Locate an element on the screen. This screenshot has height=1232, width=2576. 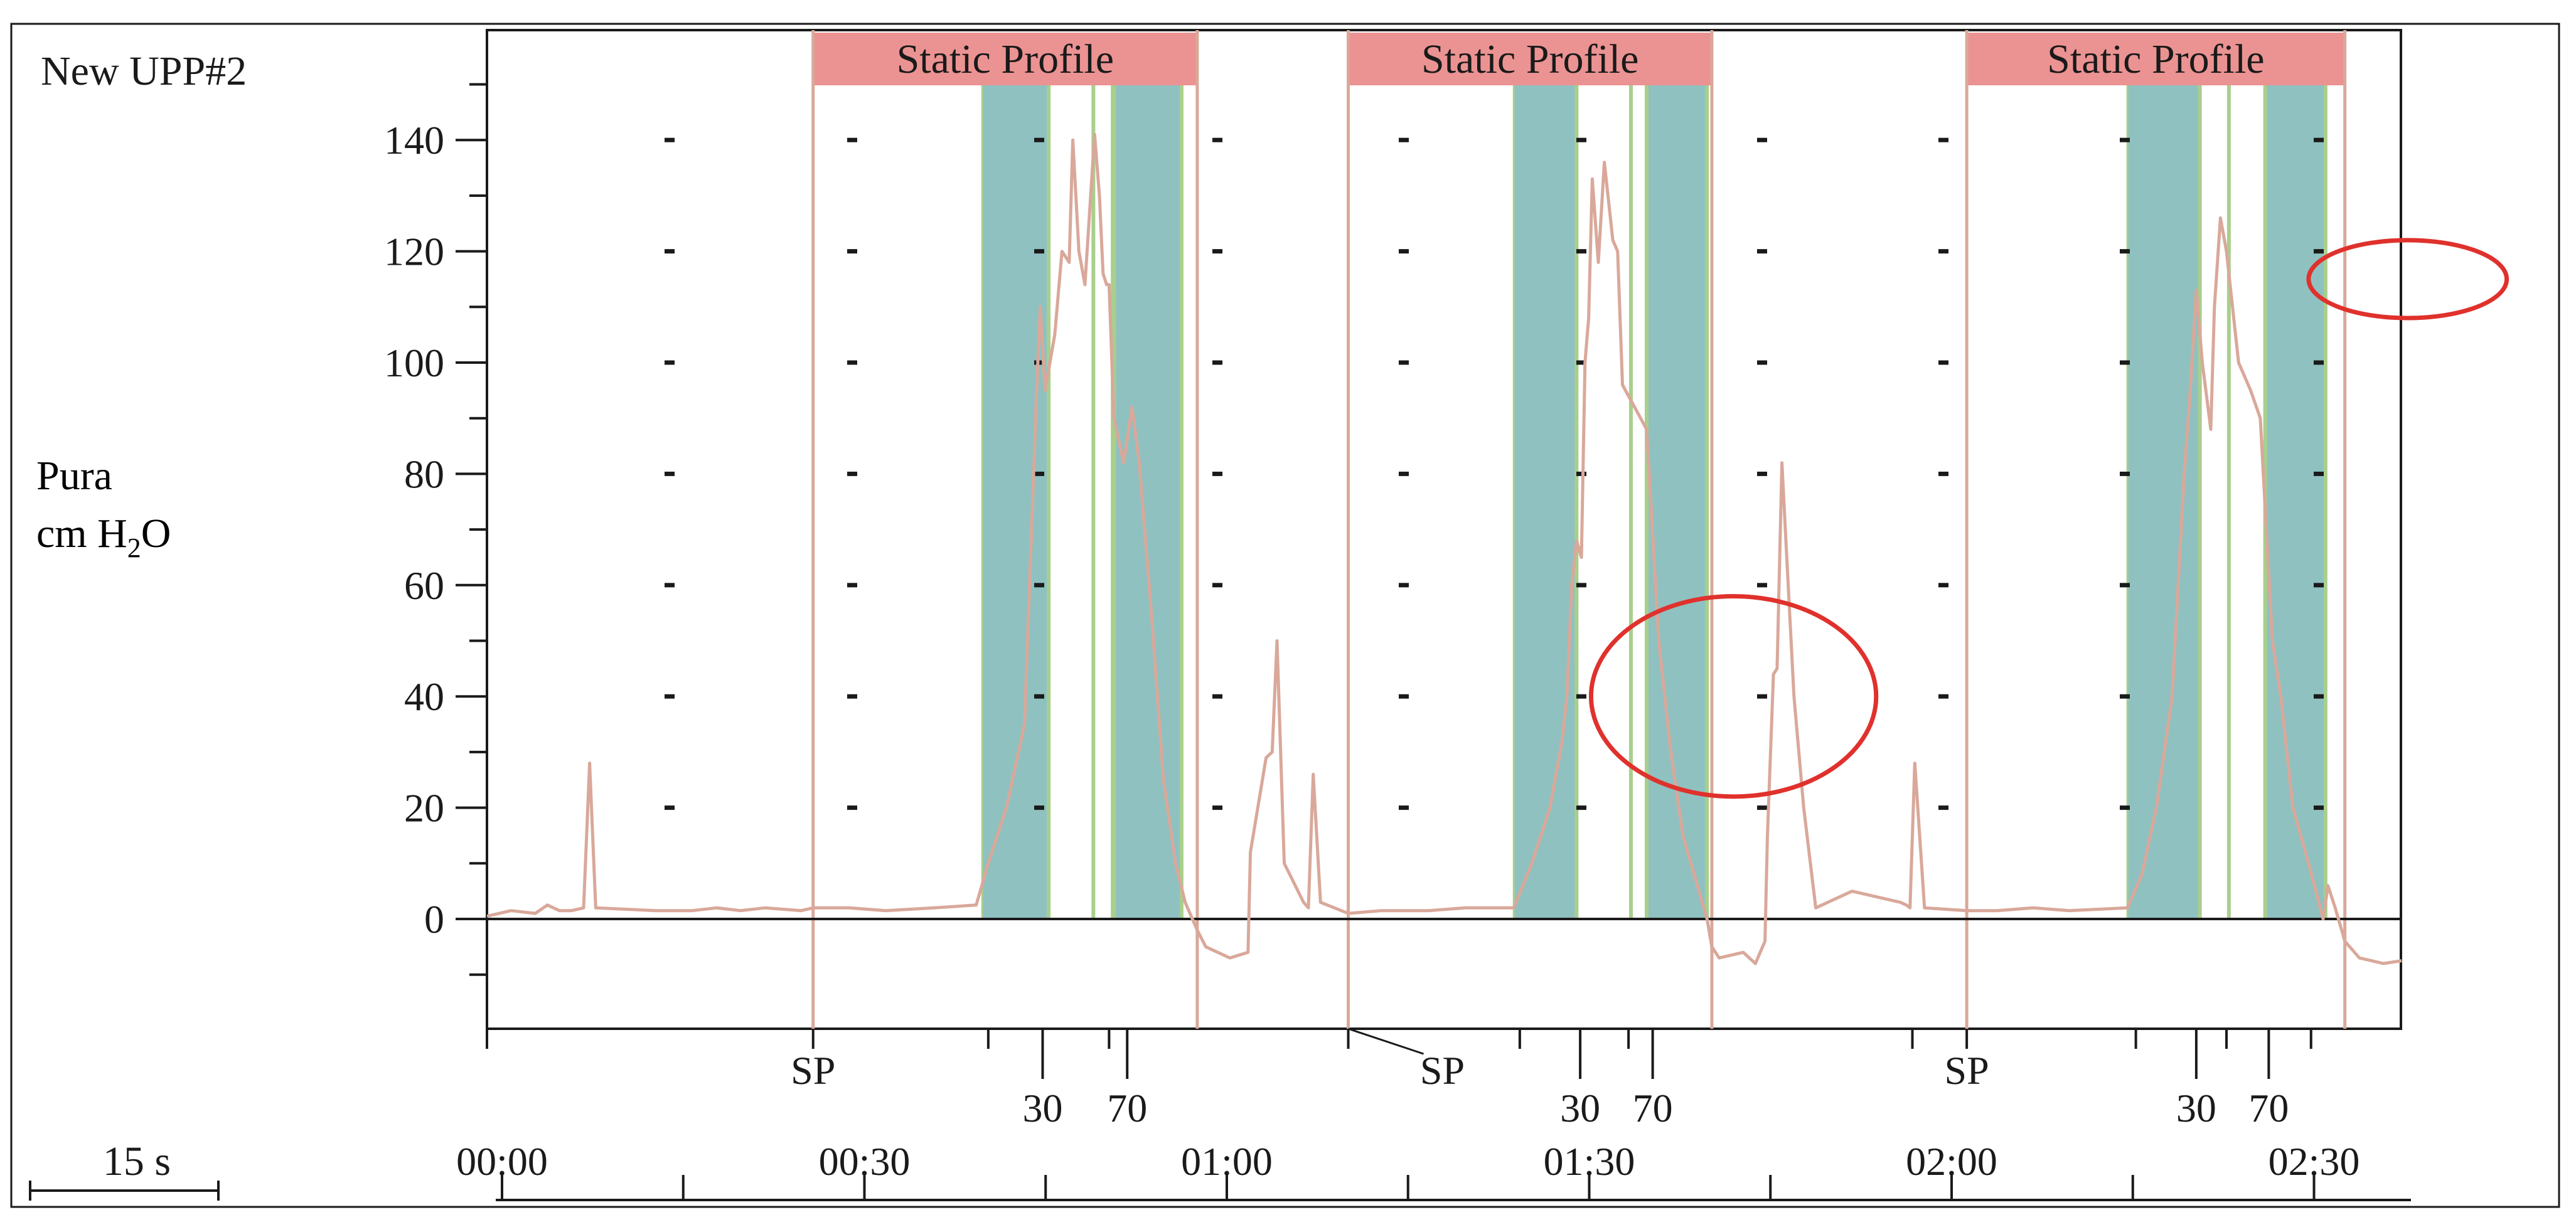
scale-bar-label: 15 s is located at coordinates (137, 1161).